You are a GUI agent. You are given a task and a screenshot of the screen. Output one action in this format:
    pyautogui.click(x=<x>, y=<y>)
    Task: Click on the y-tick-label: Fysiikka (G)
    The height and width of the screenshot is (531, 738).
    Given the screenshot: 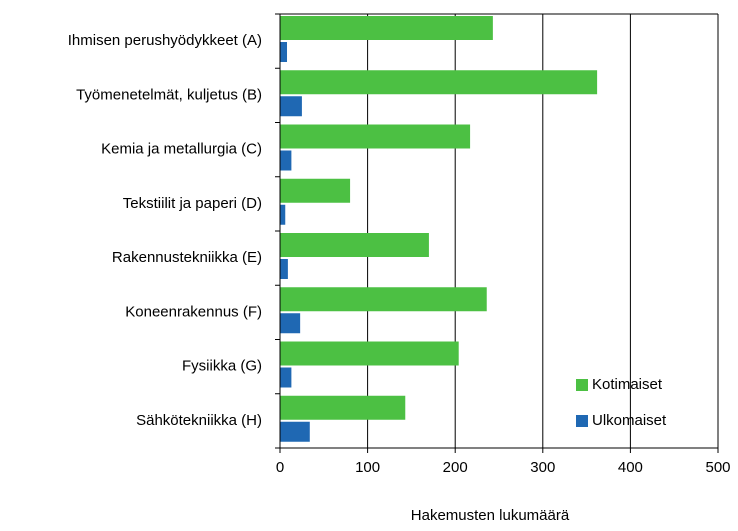 What is the action you would take?
    pyautogui.click(x=222, y=366)
    